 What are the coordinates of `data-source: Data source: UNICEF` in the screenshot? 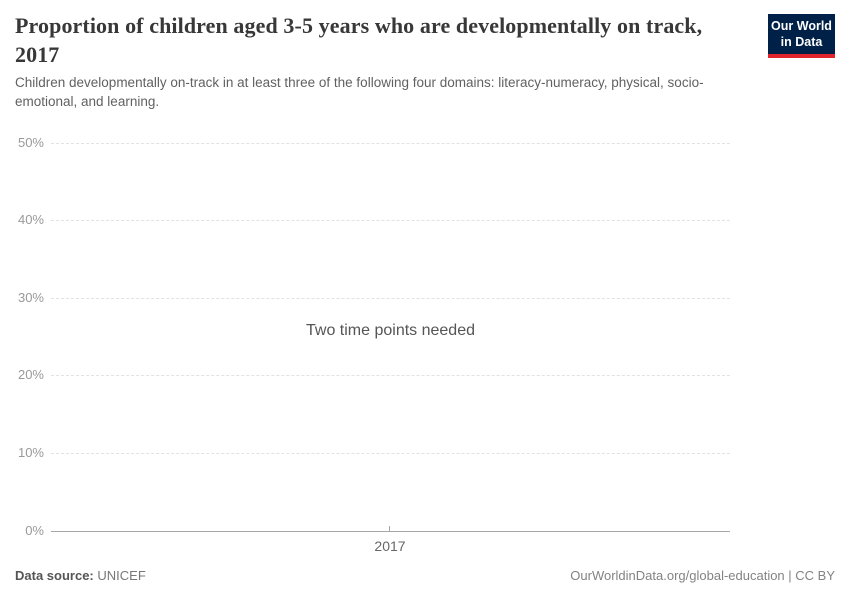 It's located at (80, 575).